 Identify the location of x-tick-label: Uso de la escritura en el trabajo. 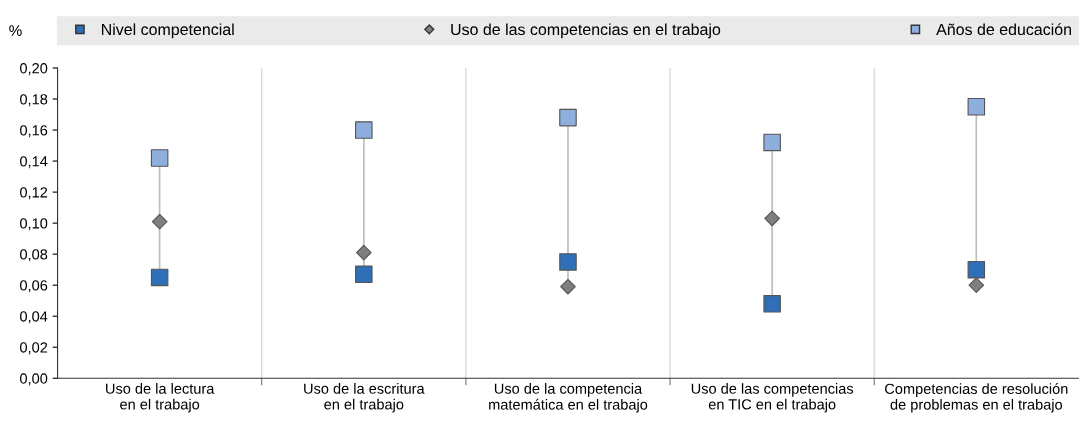
(364, 398).